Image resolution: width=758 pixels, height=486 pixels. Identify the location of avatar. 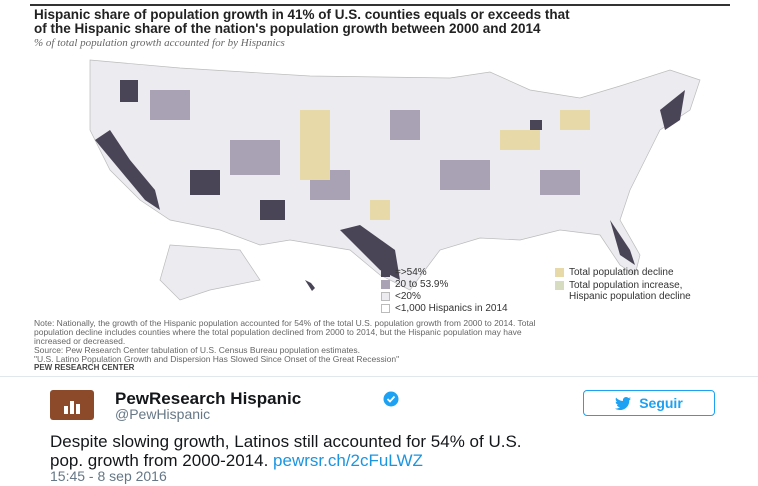
(72, 405).